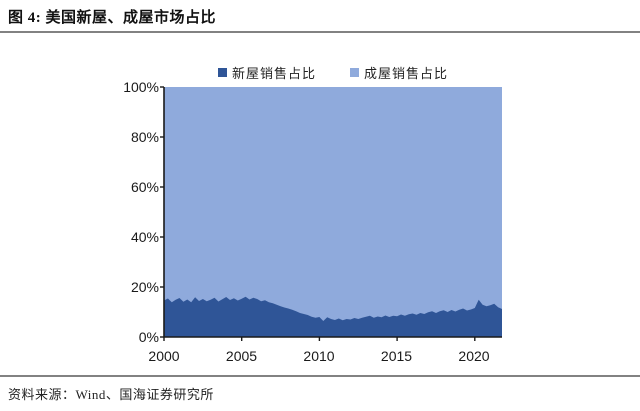  What do you see at coordinates (164, 356) in the screenshot?
I see `x-axis-tick-label: 2000` at bounding box center [164, 356].